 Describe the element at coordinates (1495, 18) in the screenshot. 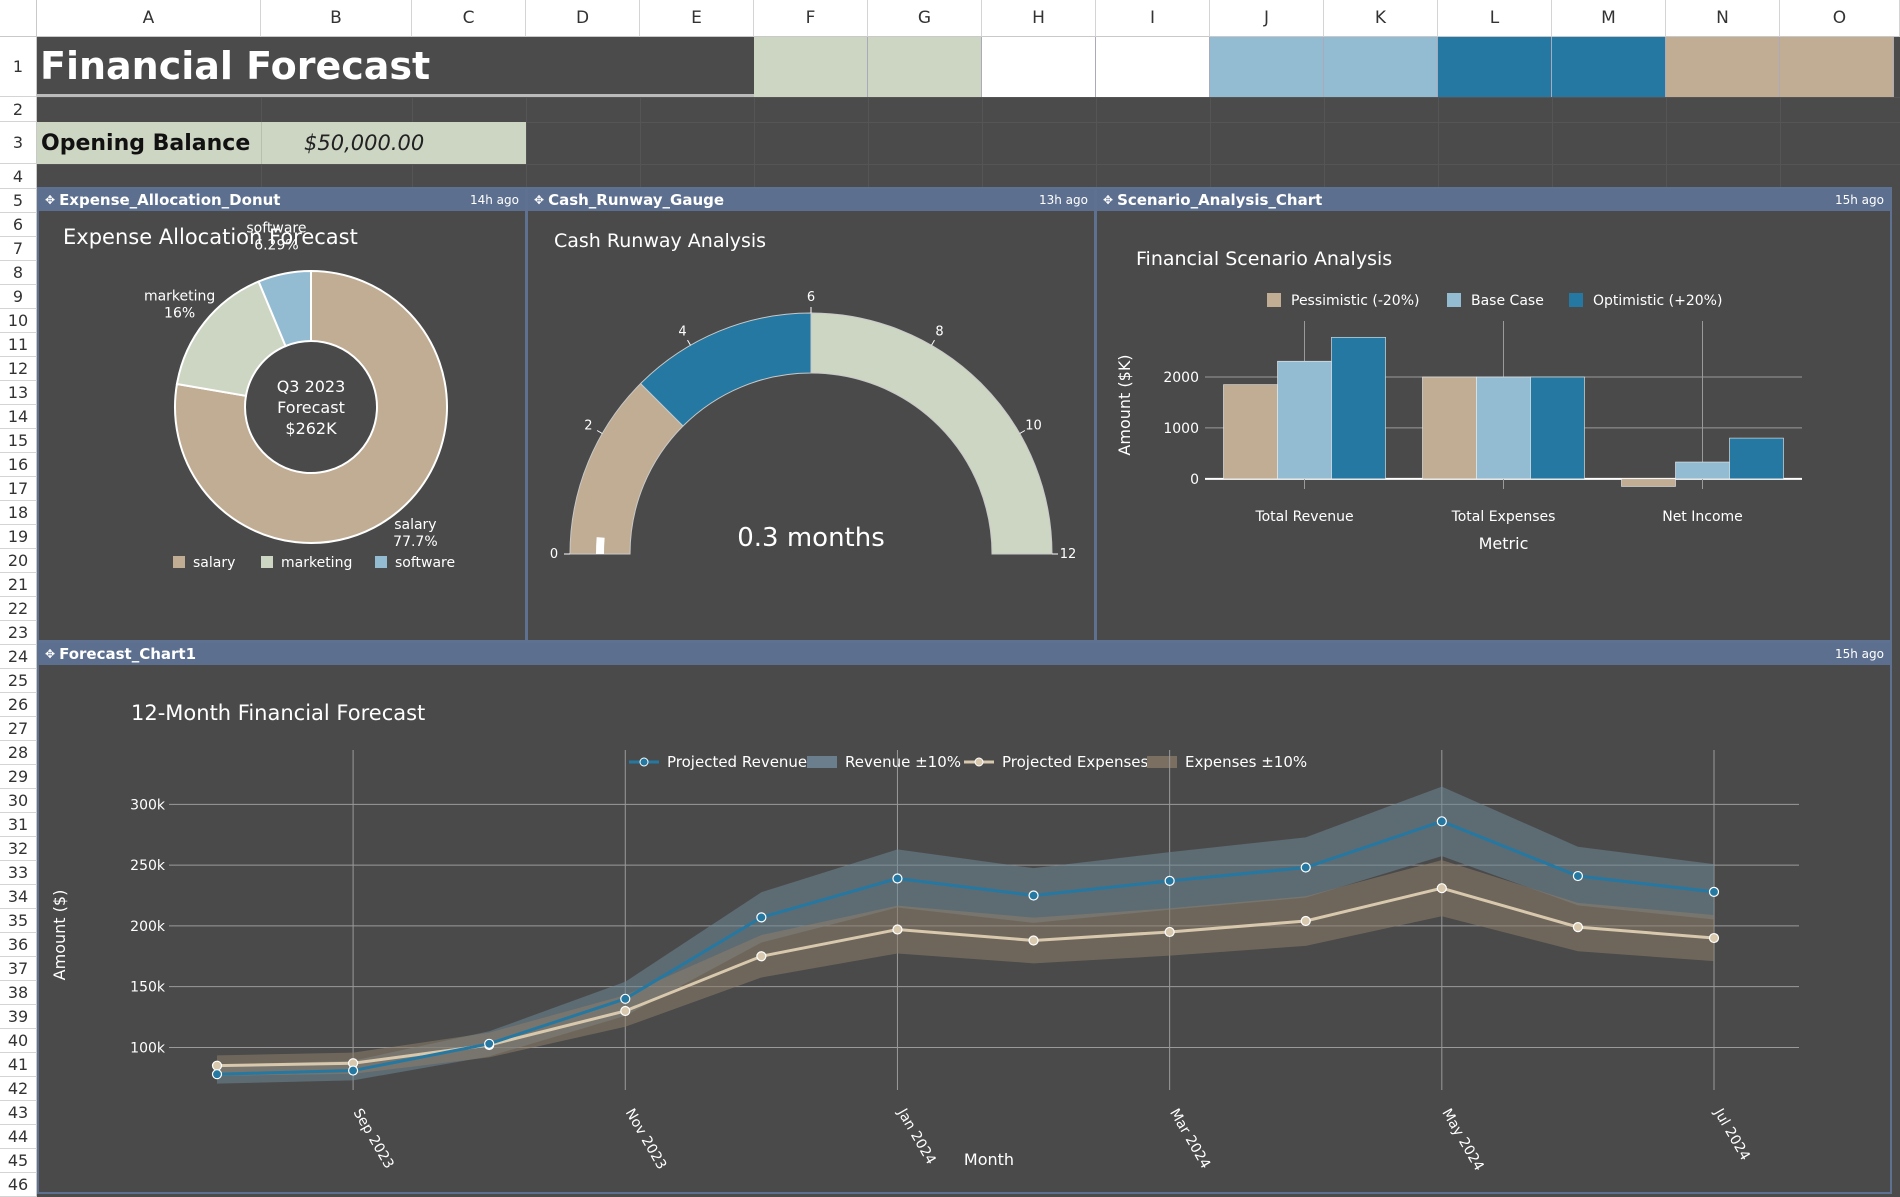

I see `column-header: L` at that location.